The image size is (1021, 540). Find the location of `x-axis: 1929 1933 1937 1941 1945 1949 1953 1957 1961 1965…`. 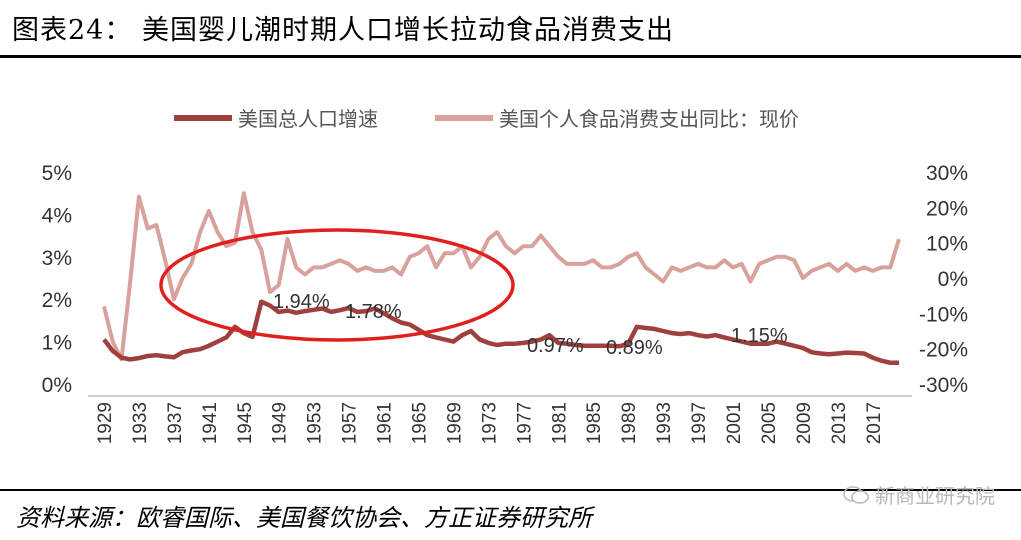

x-axis: 1929 1933 1937 1941 1945 1949 1953 1957 1961 1965… is located at coordinates (500, 419).